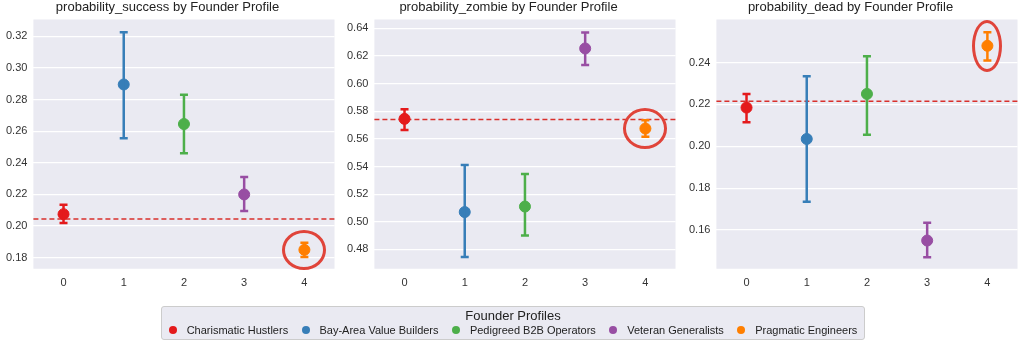 This screenshot has width=1024, height=342. I want to click on y-tick-label: 0.62, so click(357, 55).